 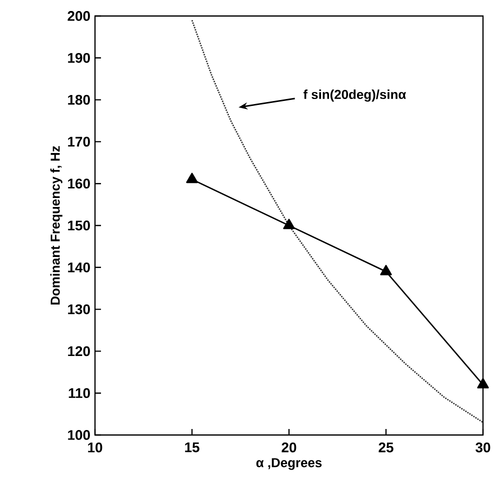 I want to click on y-tick-label: 200, so click(x=79, y=16).